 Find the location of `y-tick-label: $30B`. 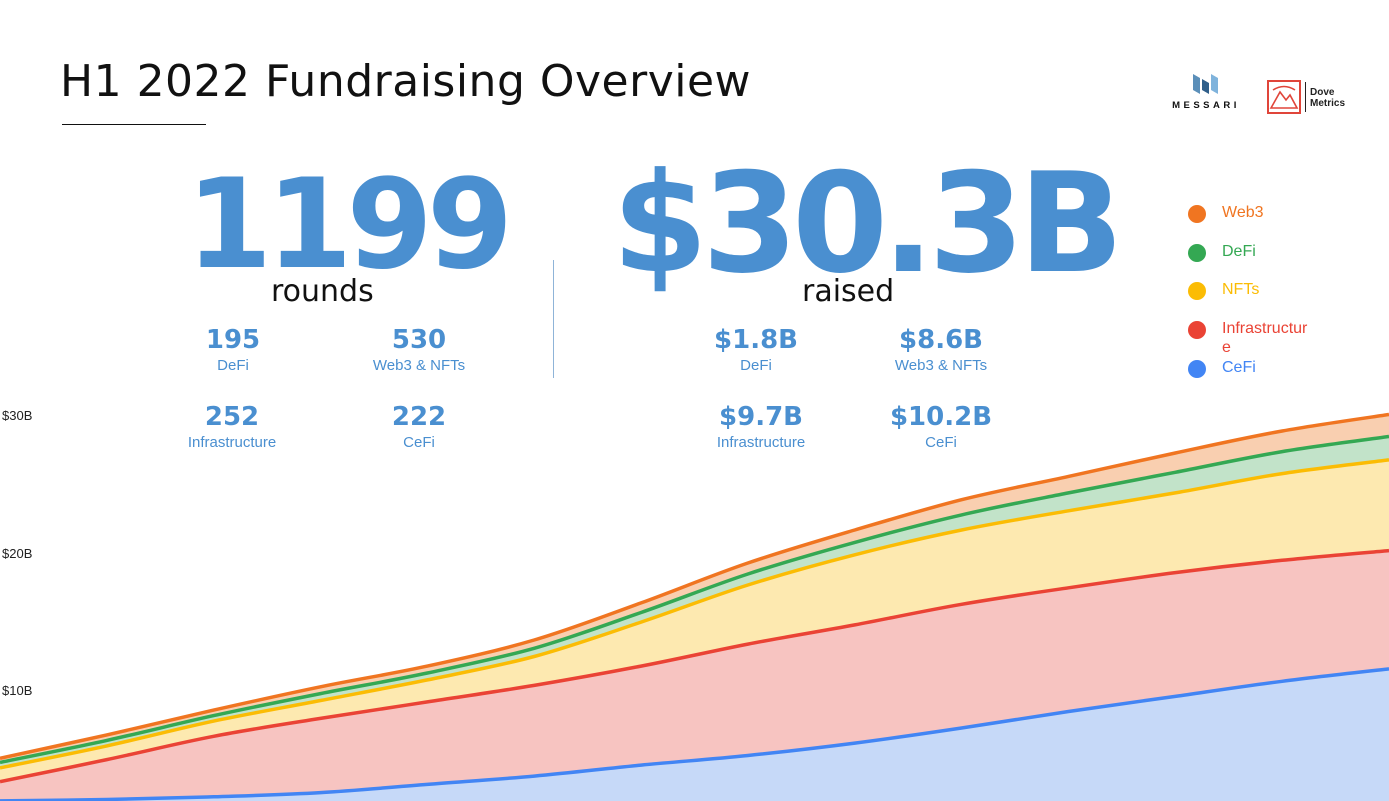

y-tick-label: $30B is located at coordinates (17, 415).